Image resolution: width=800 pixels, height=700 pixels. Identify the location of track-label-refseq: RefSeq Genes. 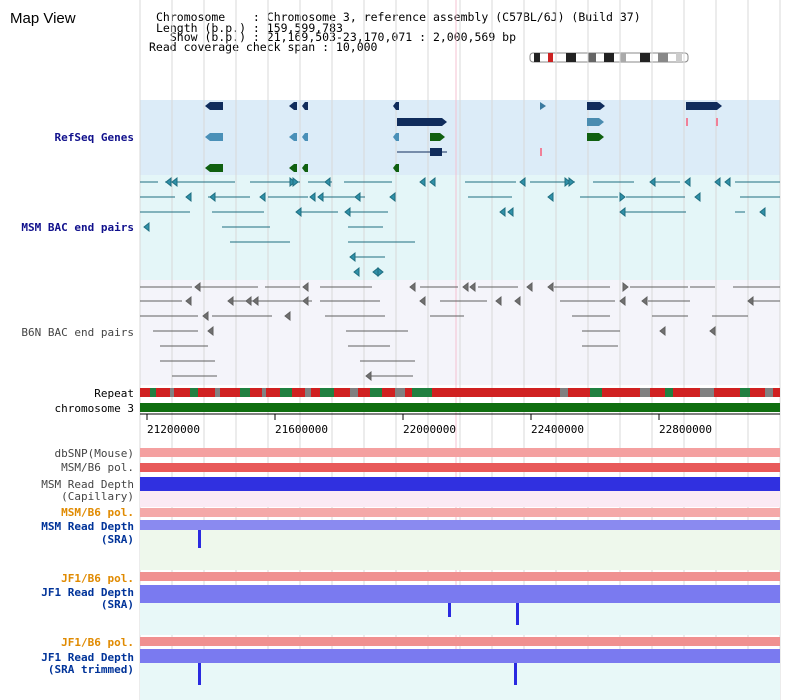
(94, 137).